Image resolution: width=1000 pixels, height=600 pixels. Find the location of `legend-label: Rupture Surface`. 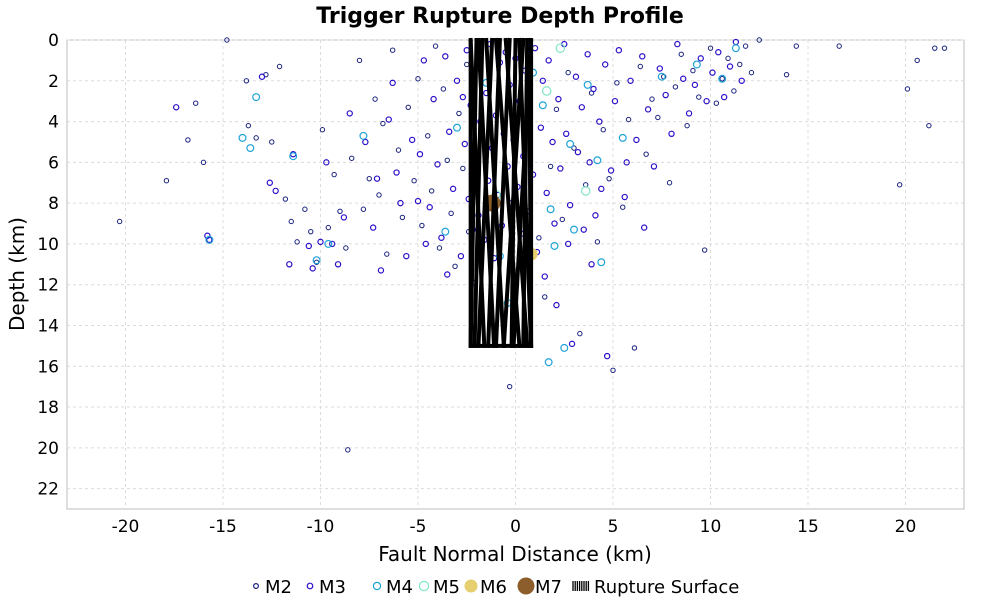

legend-label: Rupture Surface is located at coordinates (666, 587).